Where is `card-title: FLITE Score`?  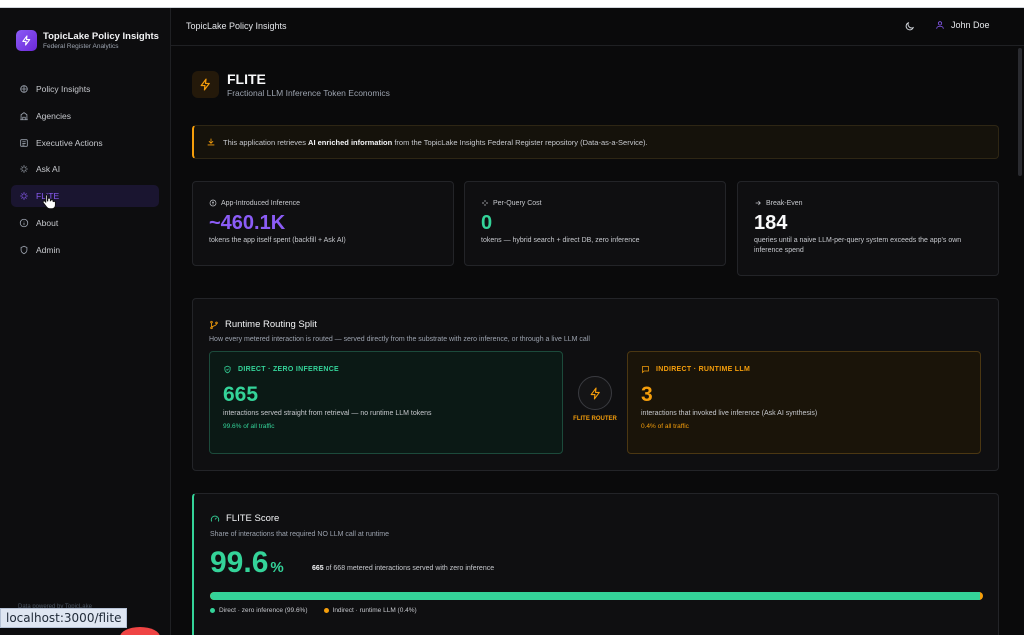
card-title: FLITE Score is located at coordinates (253, 518).